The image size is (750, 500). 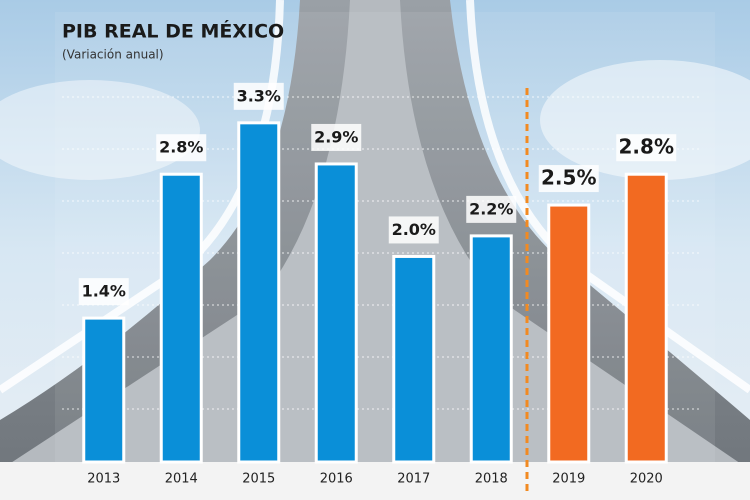 What do you see at coordinates (646, 479) in the screenshot?
I see `x-tick-label: 2020` at bounding box center [646, 479].